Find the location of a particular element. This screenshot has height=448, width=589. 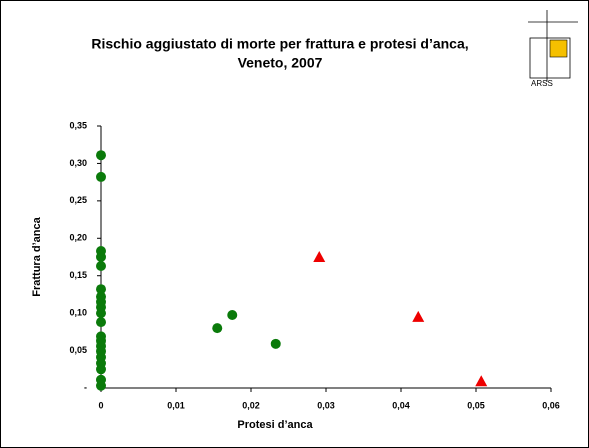

y-tick-label: 0,35 is located at coordinates (78, 125).